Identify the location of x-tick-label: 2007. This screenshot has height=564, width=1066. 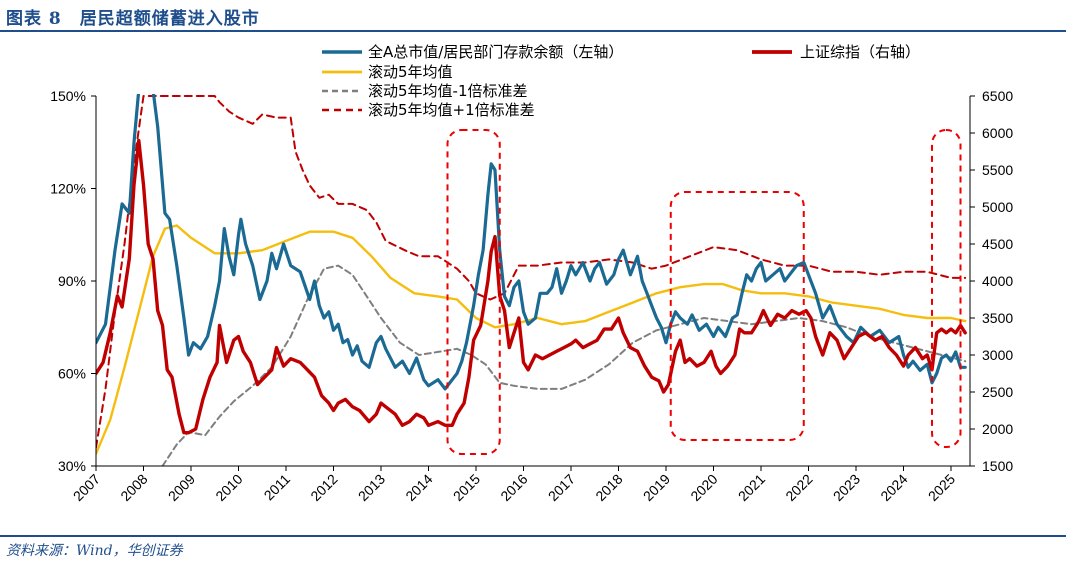
(86, 487).